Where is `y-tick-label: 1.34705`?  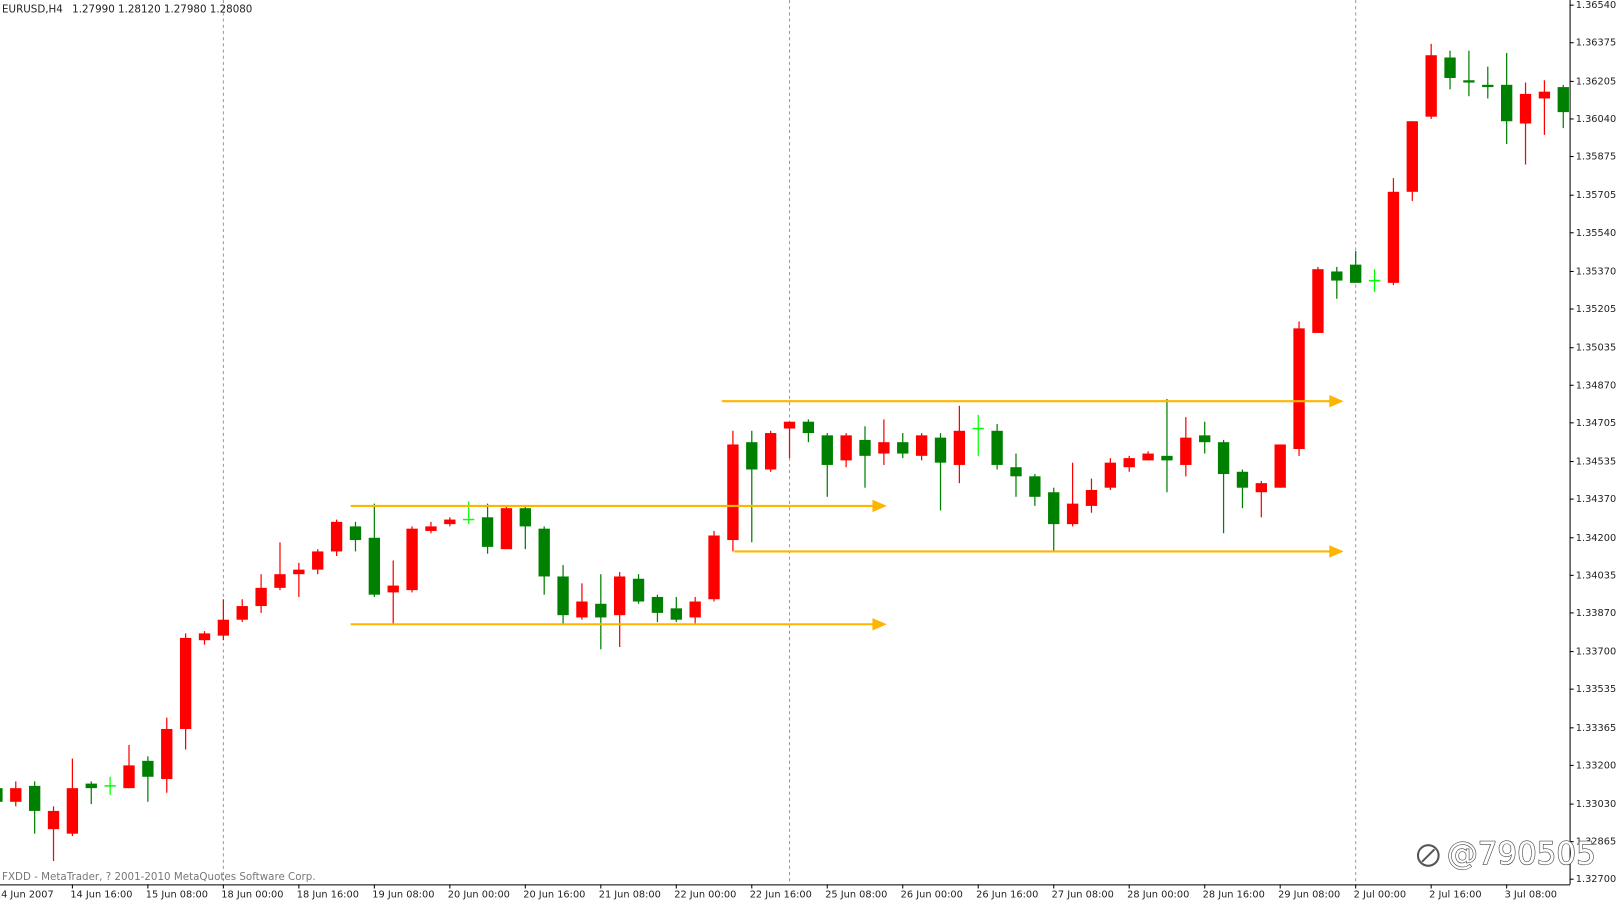 y-tick-label: 1.34705 is located at coordinates (1596, 423).